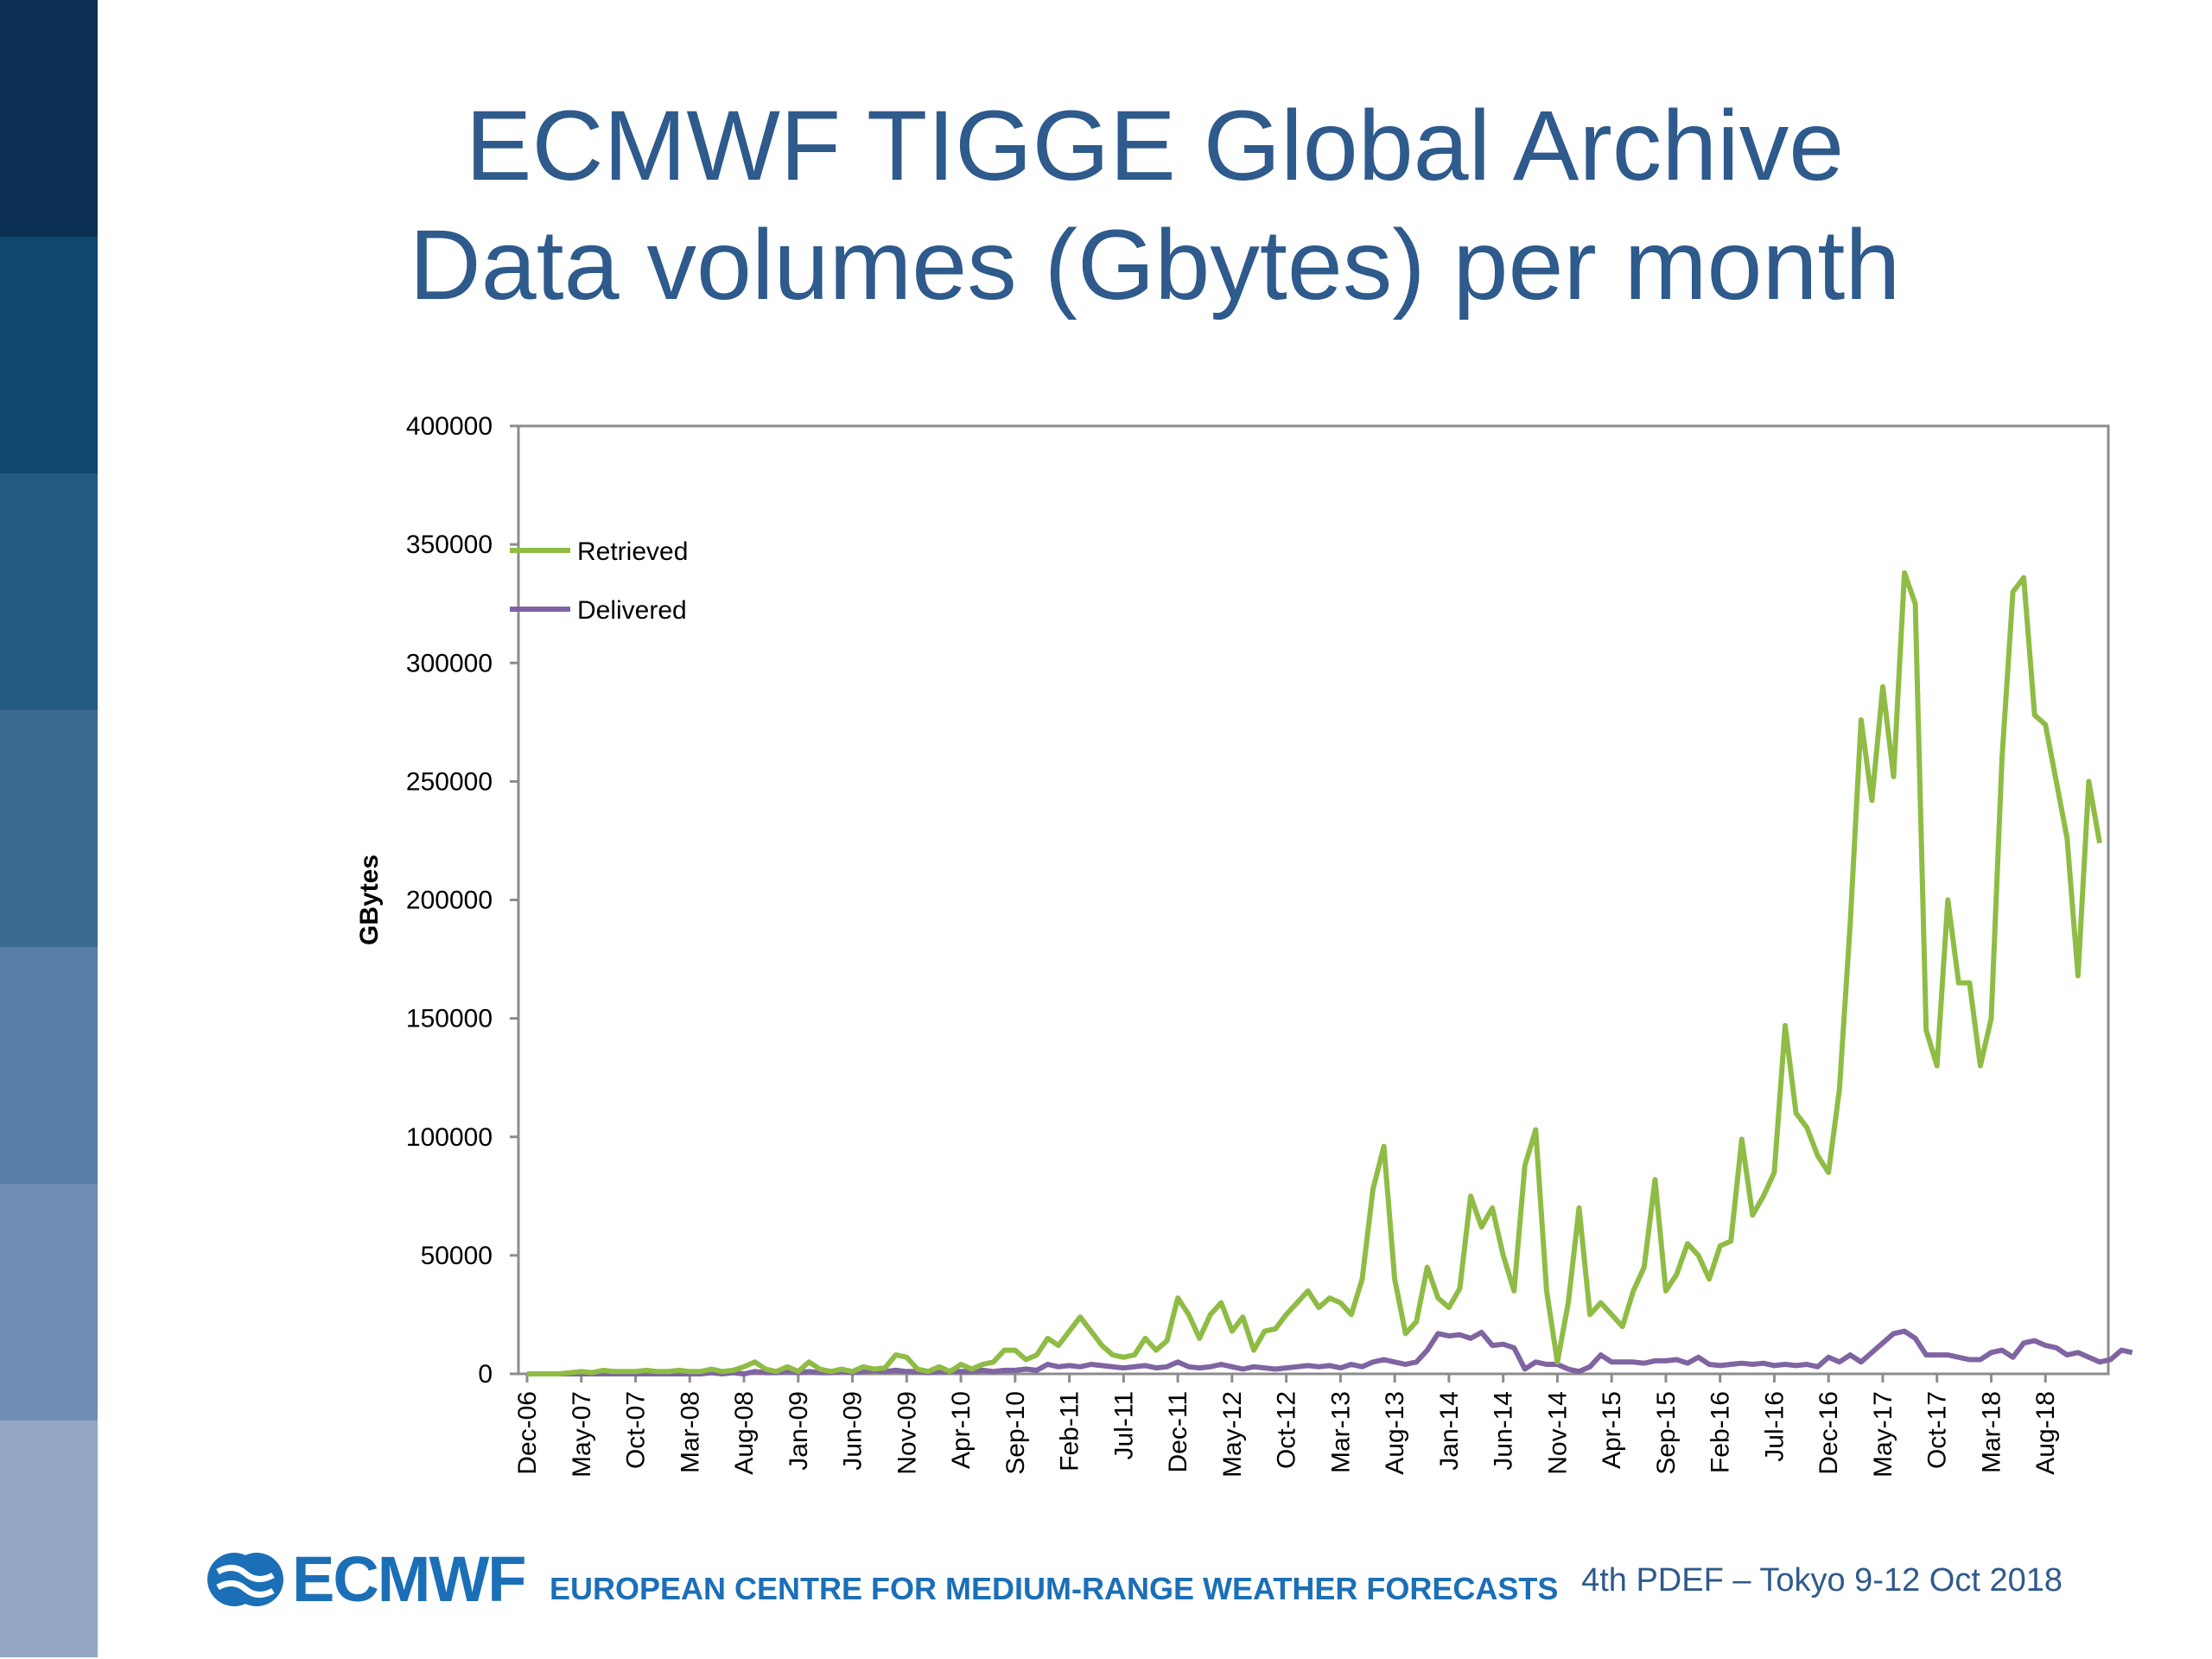 The image size is (2212, 1659). What do you see at coordinates (632, 610) in the screenshot?
I see `legend-label: Delivered` at bounding box center [632, 610].